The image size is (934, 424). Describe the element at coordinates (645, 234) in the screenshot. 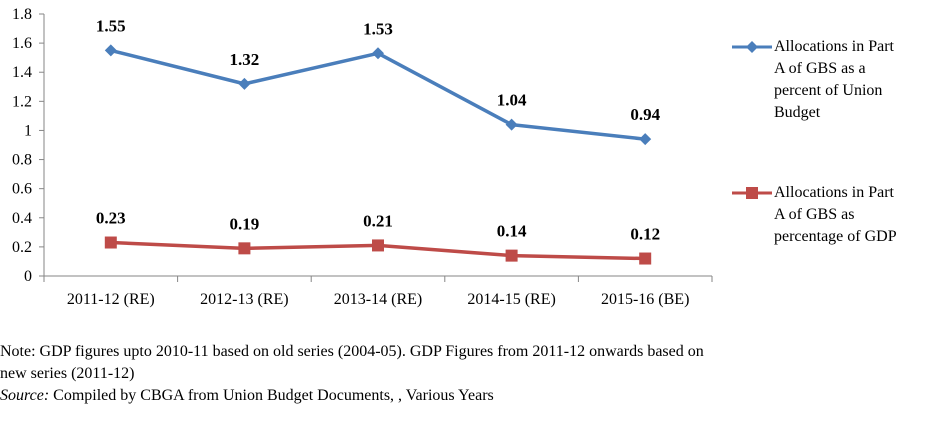

I see `data-label: 0.12` at that location.